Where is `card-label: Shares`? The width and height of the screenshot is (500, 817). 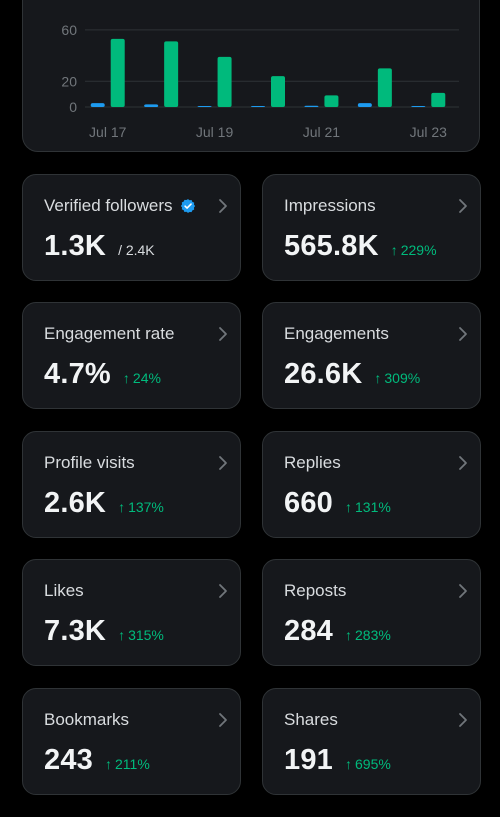 card-label: Shares is located at coordinates (311, 719).